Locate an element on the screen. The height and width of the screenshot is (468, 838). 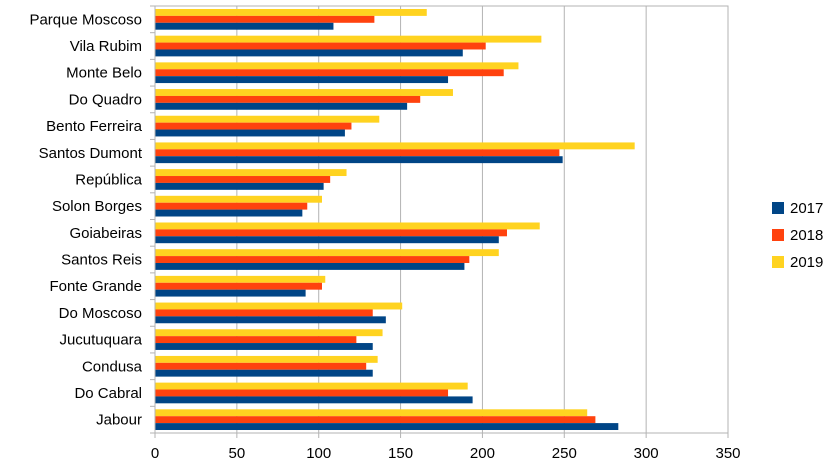
x-tick-label: 200 is located at coordinates (482, 453).